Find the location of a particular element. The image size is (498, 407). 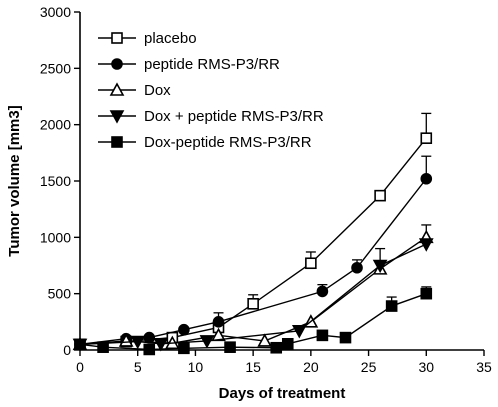

legend-item-2: Dox is located at coordinates (134, 90).